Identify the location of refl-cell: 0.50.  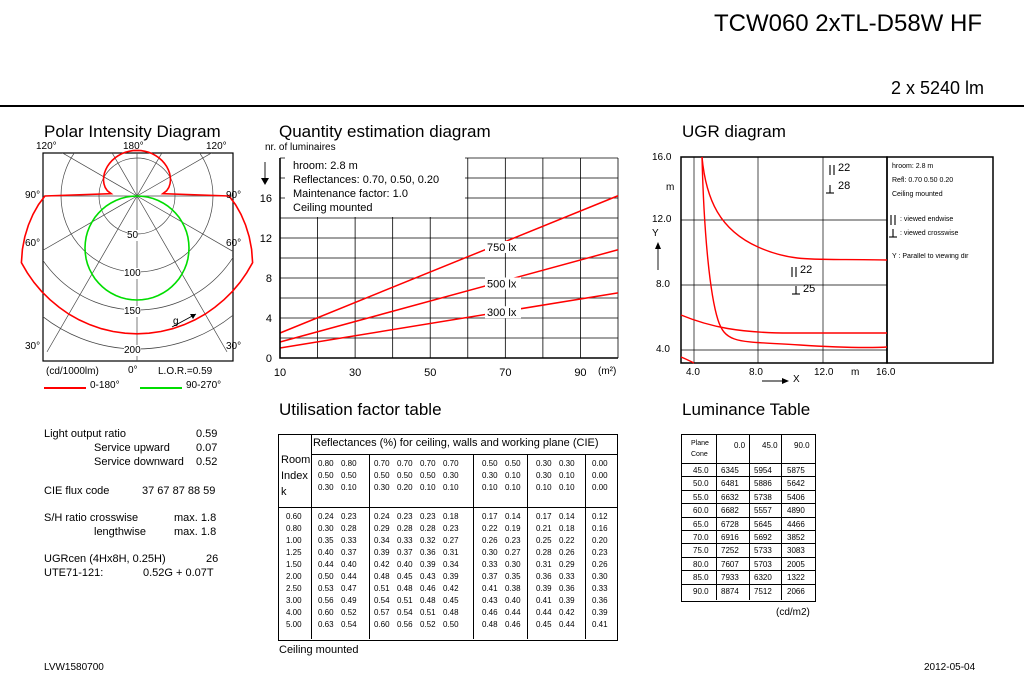
(326, 475).